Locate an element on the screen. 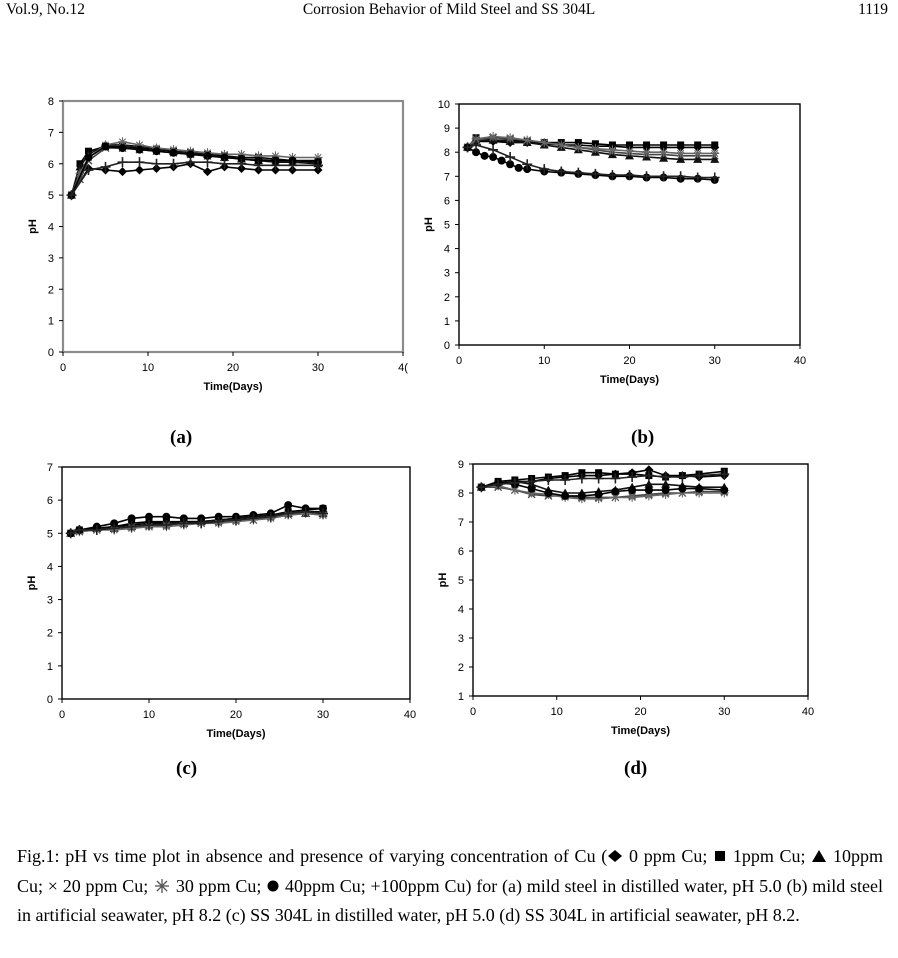 The width and height of the screenshot is (898, 958). y-tick-label: 9 is located at coordinates (447, 129).